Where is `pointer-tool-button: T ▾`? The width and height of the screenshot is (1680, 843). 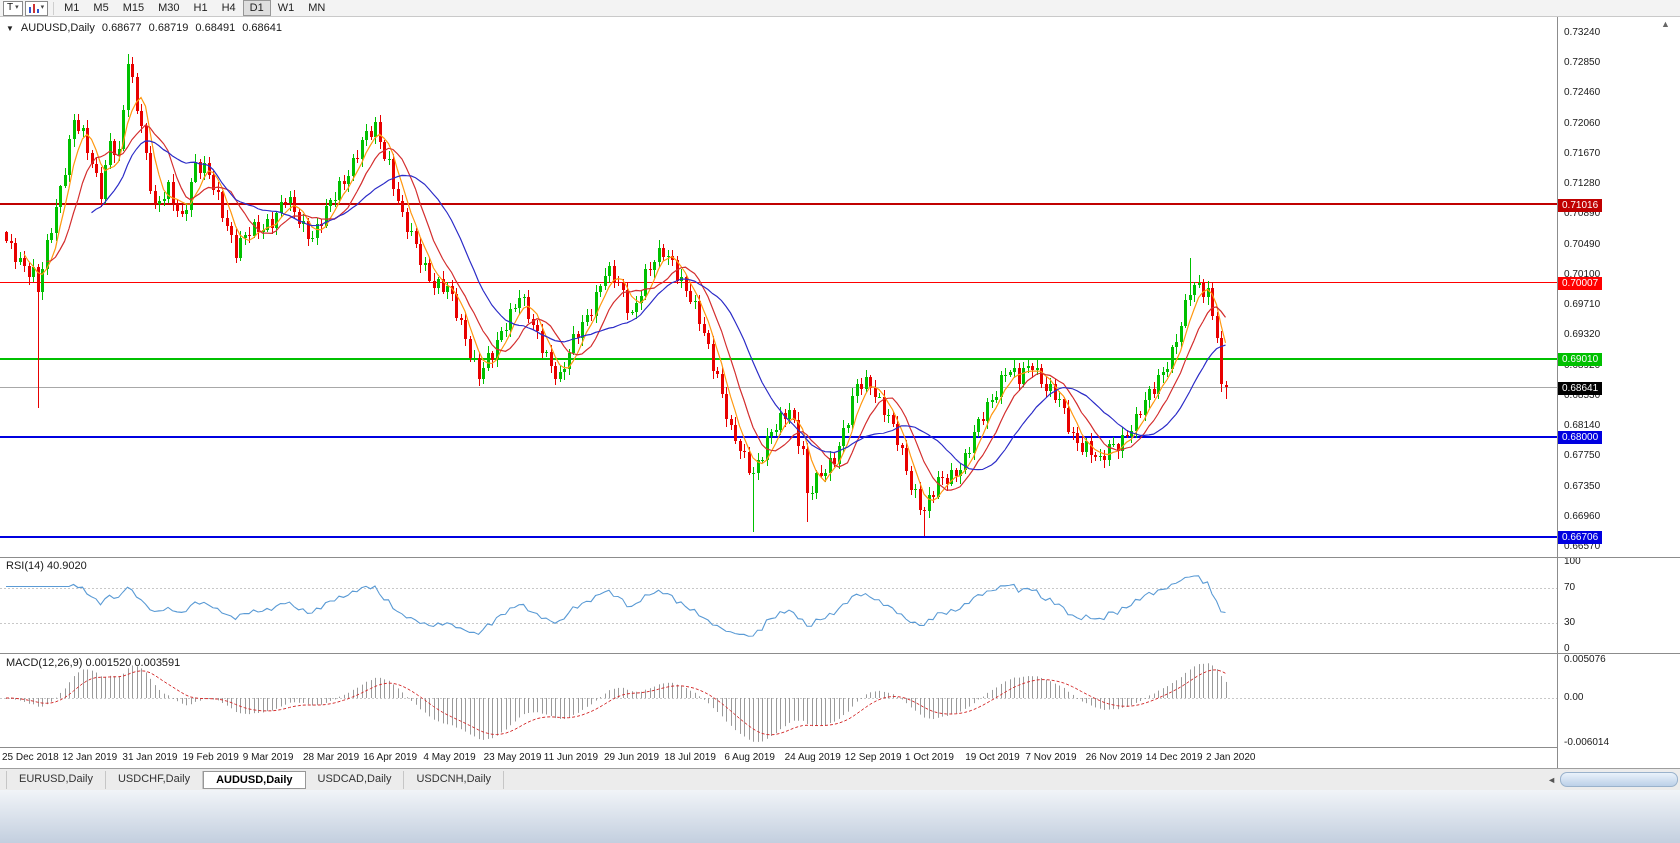
pointer-tool-button: T ▾ is located at coordinates (13, 8).